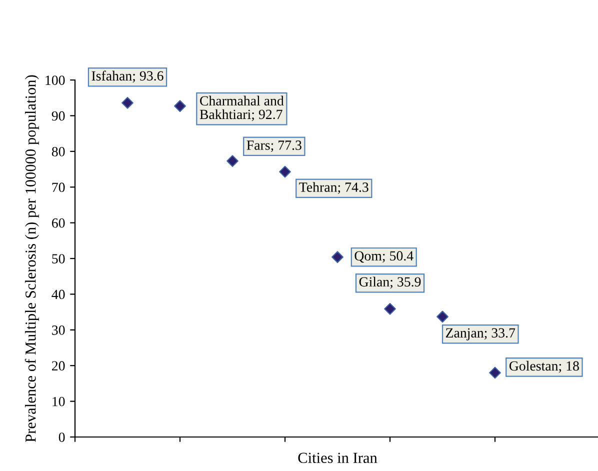 This screenshot has height=471, width=598. Describe the element at coordinates (31, 258) in the screenshot. I see `y-axis-title: Prevalence of Multiple Sclerosis (n) per 100000 population)` at that location.